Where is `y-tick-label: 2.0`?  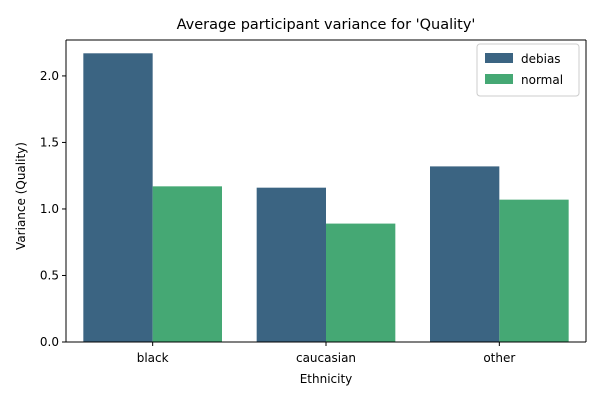
y-tick-label: 2.0 is located at coordinates (49, 76).